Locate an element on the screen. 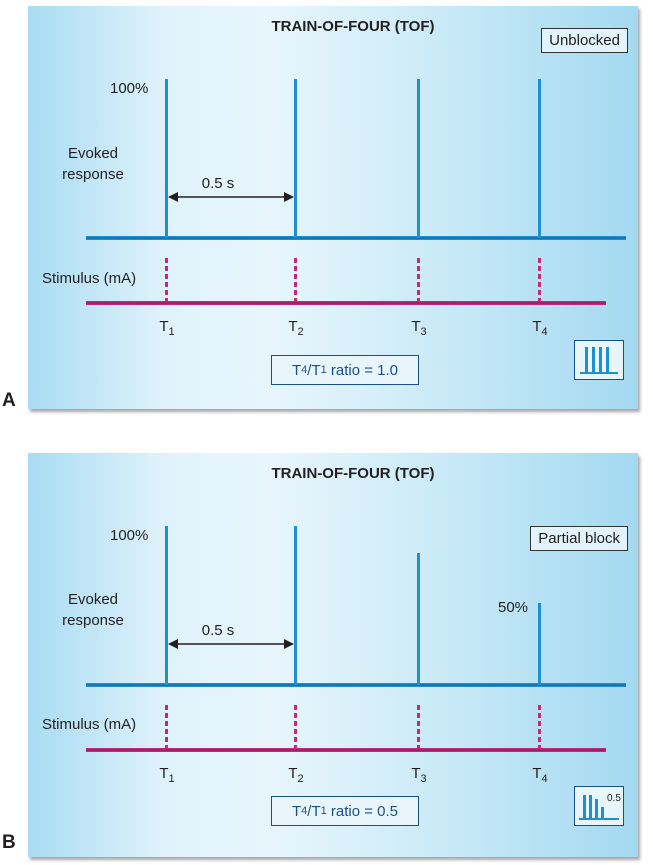 The image size is (653, 865). panel-b-letter: B is located at coordinates (9, 842).